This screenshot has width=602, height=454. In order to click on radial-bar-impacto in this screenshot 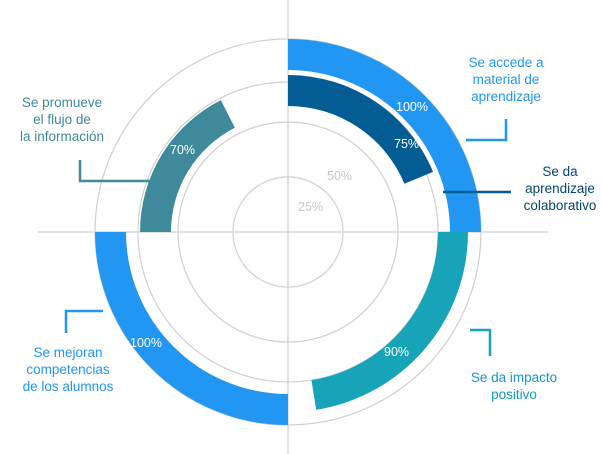, I will do `click(389, 321)`.